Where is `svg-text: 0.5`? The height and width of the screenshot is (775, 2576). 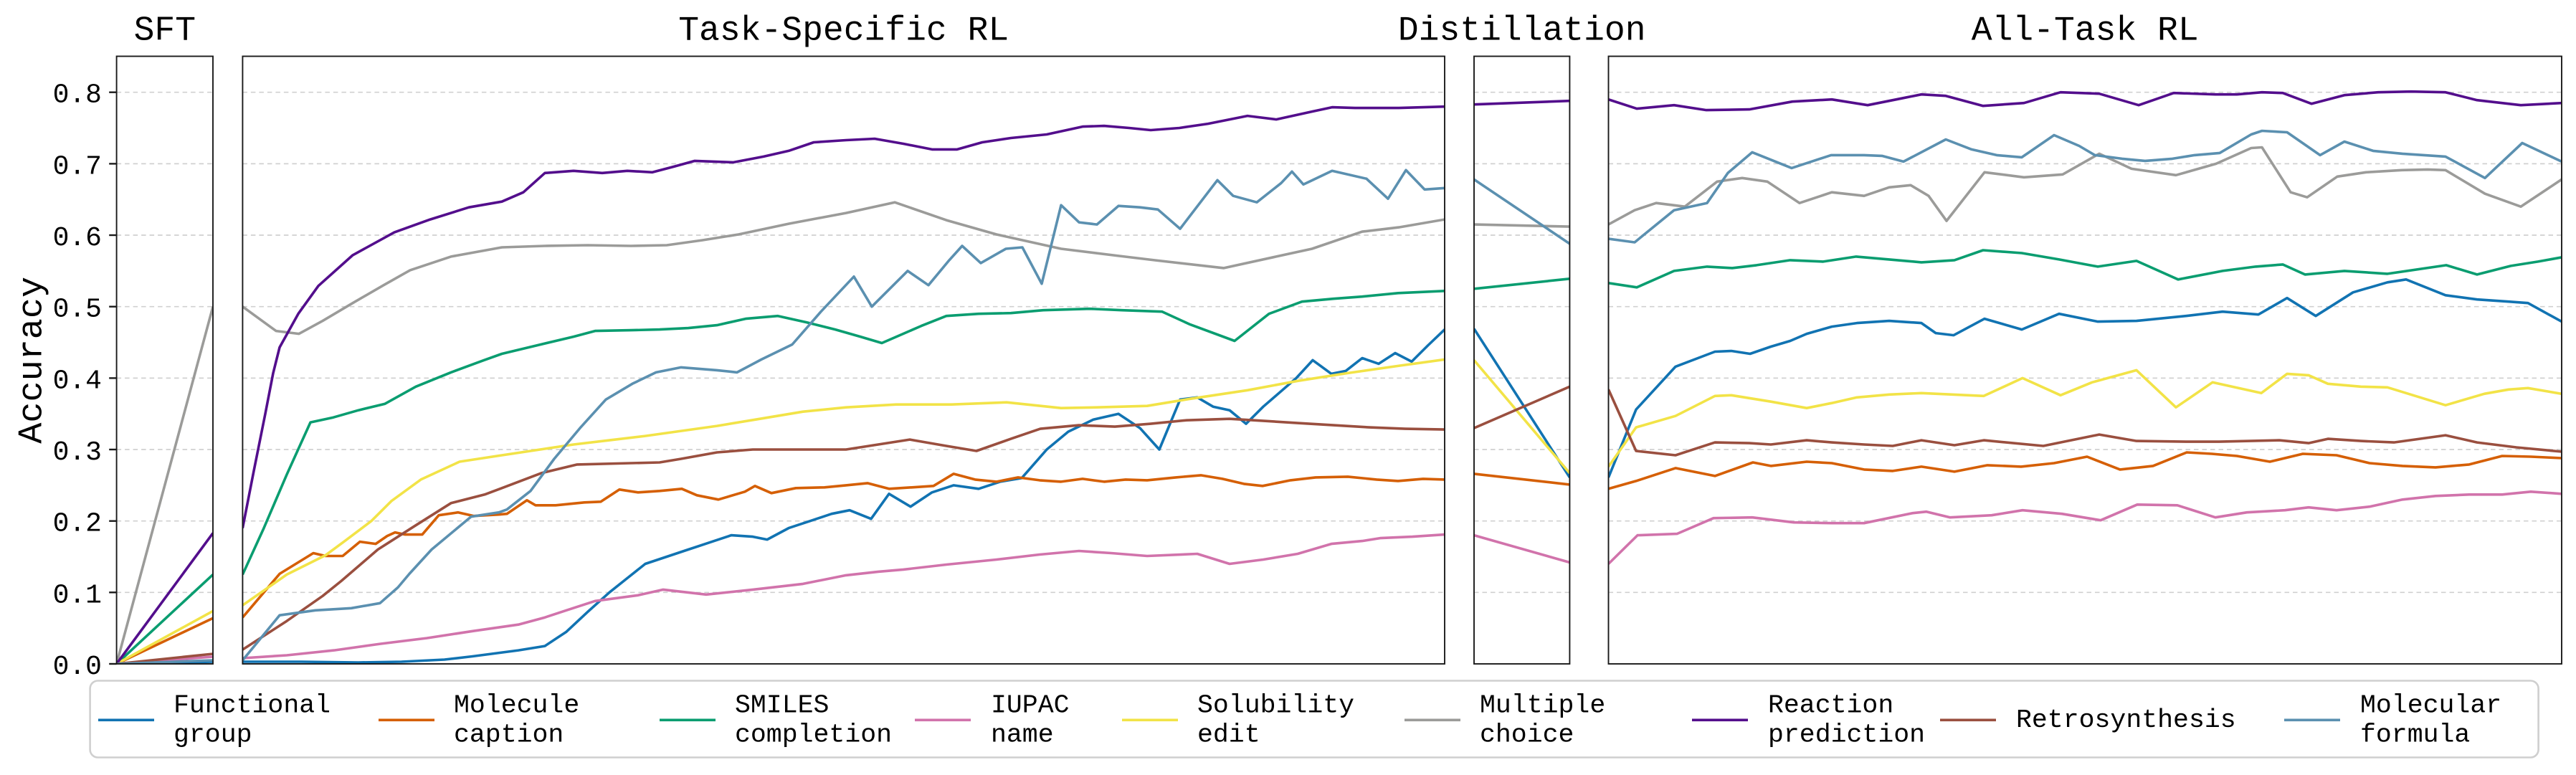 svg-text: 0.5 is located at coordinates (78, 310).